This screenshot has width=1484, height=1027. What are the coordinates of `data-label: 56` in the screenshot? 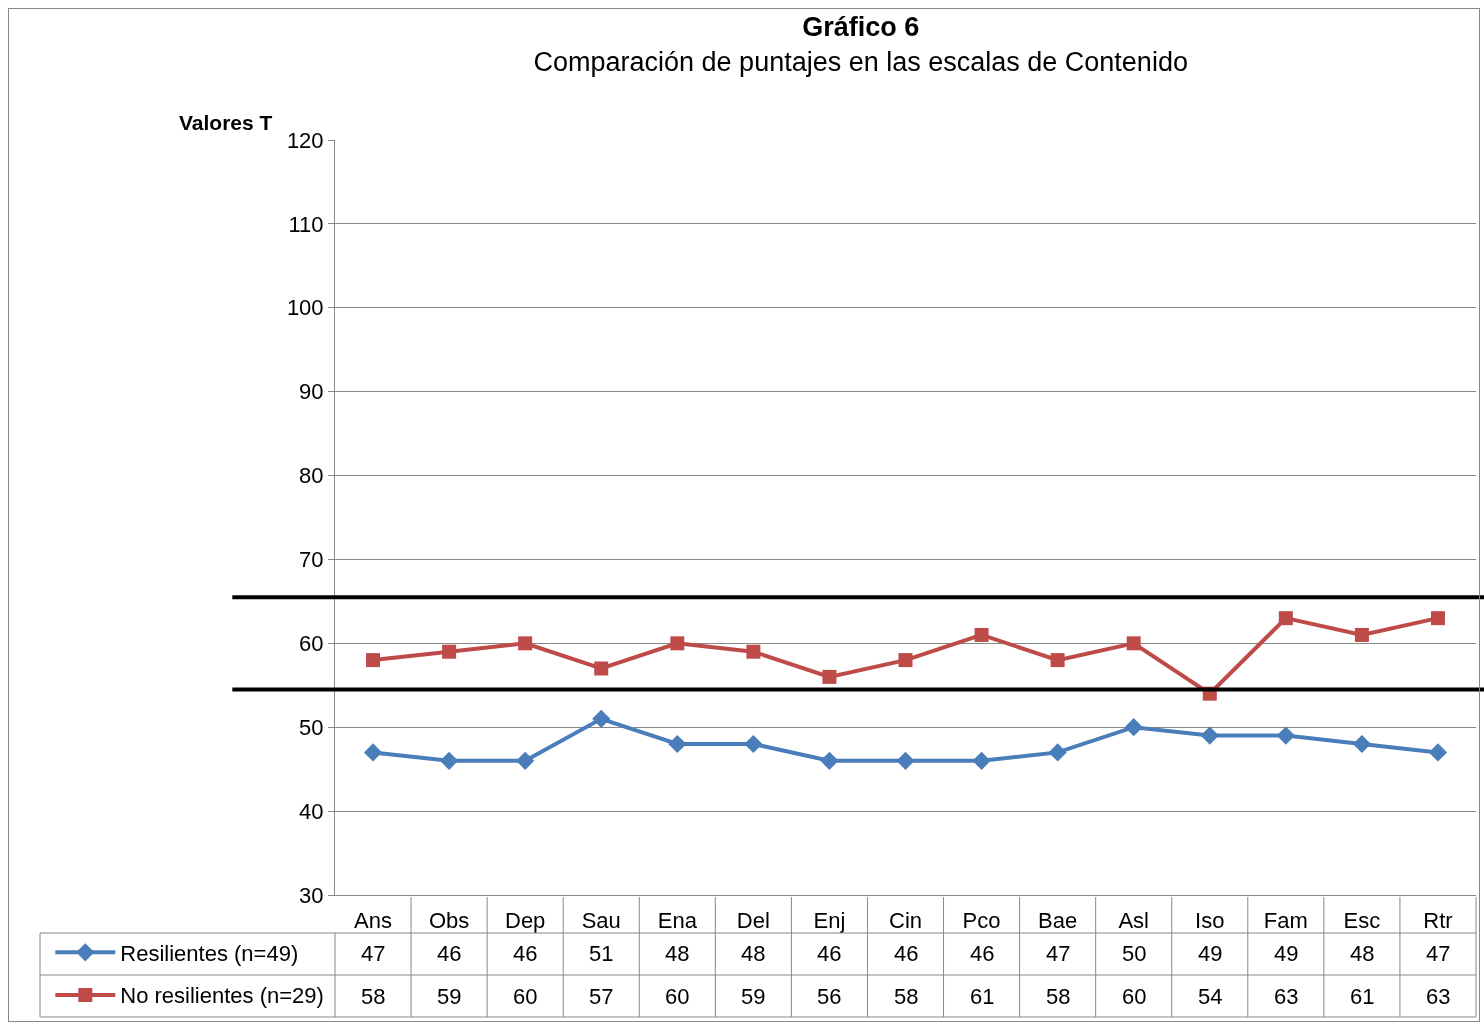 It's located at (829, 996).